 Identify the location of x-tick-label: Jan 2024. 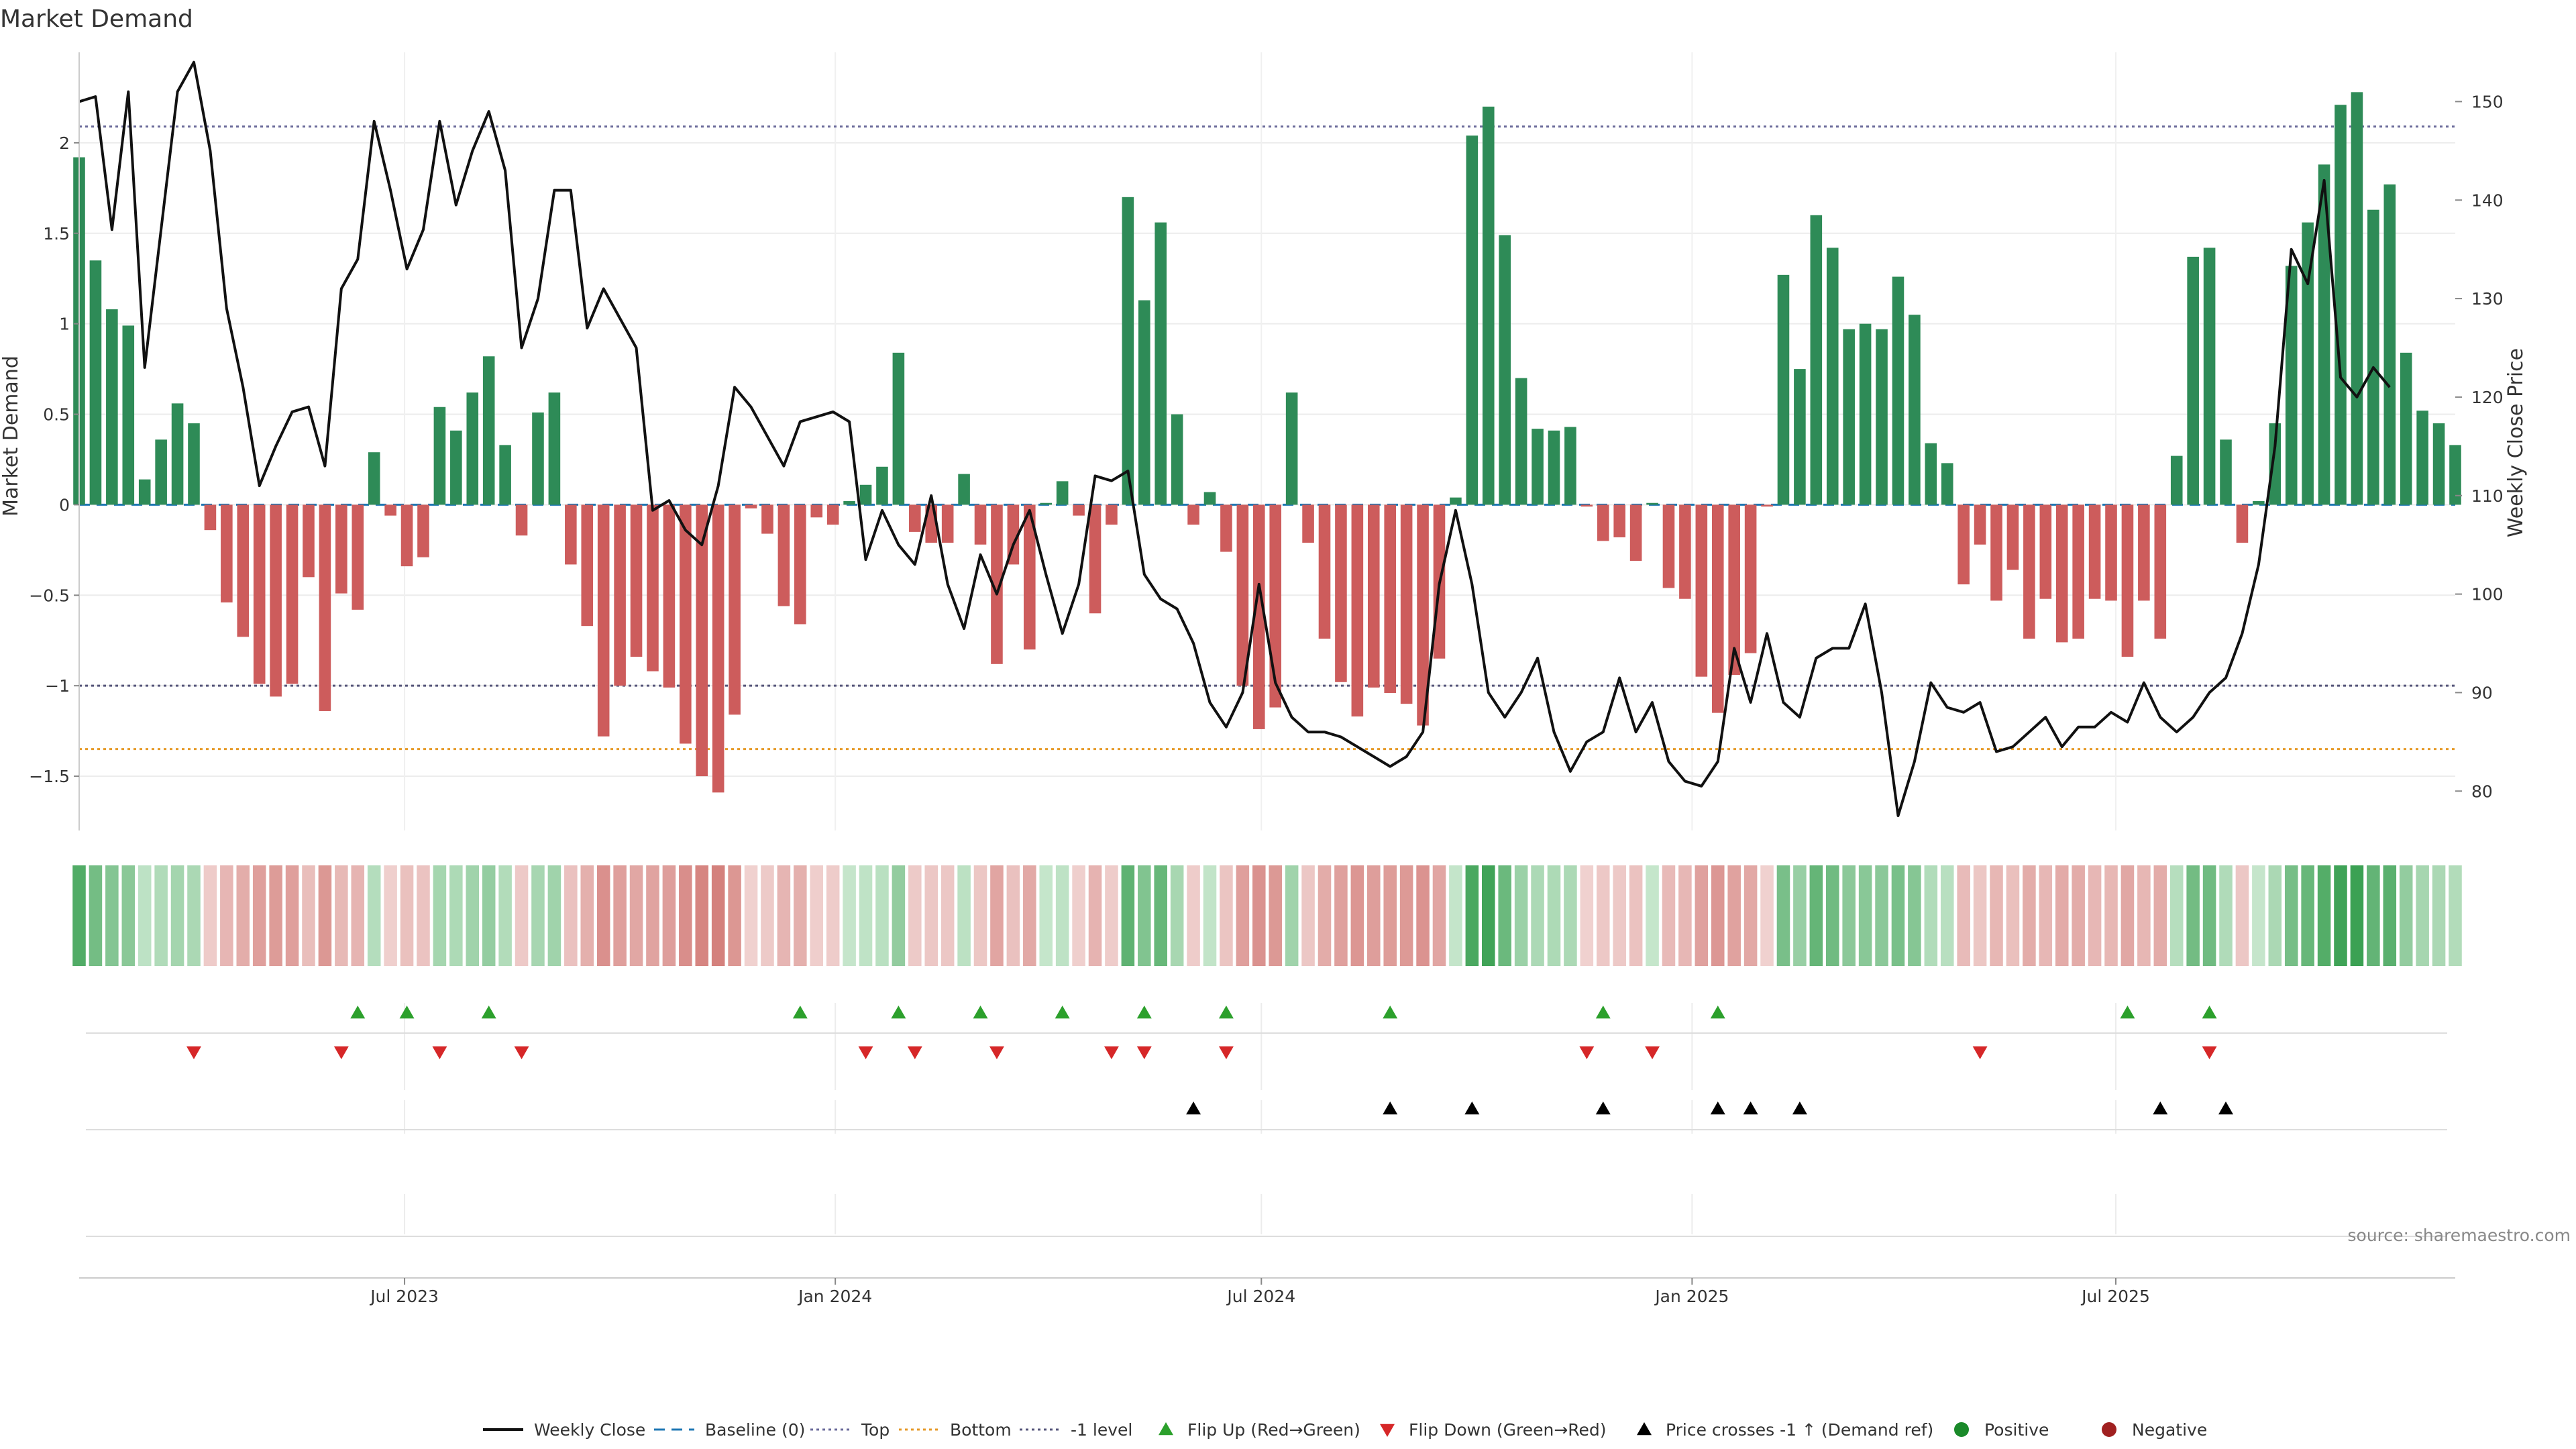
(834, 1296).